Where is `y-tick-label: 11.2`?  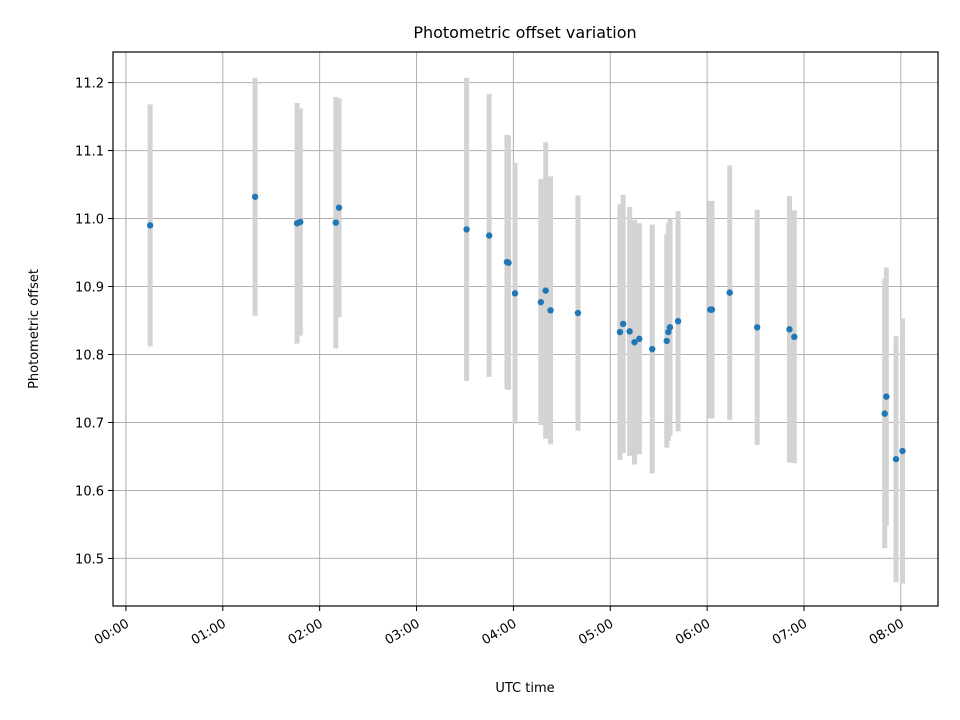
y-tick-label: 11.2 is located at coordinates (89, 84).